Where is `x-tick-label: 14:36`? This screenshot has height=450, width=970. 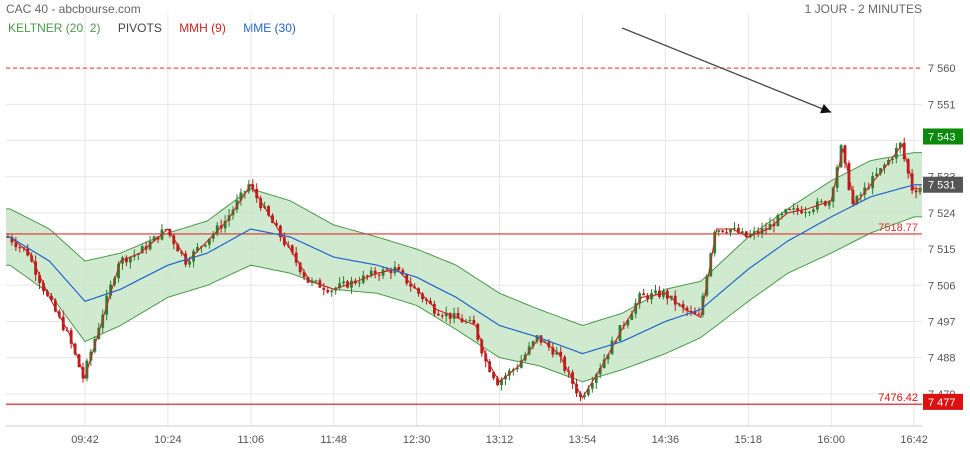 x-tick-label: 14:36 is located at coordinates (666, 440).